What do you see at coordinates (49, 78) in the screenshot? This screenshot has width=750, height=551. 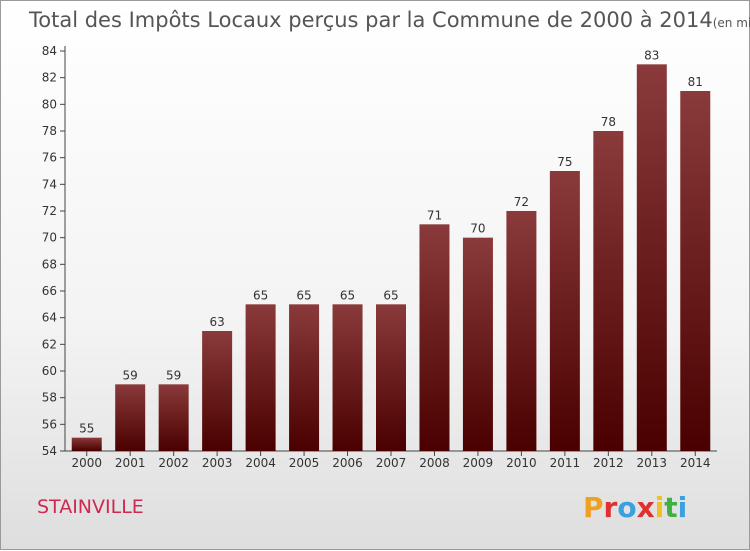 I see `y-tick-label: 82` at bounding box center [49, 78].